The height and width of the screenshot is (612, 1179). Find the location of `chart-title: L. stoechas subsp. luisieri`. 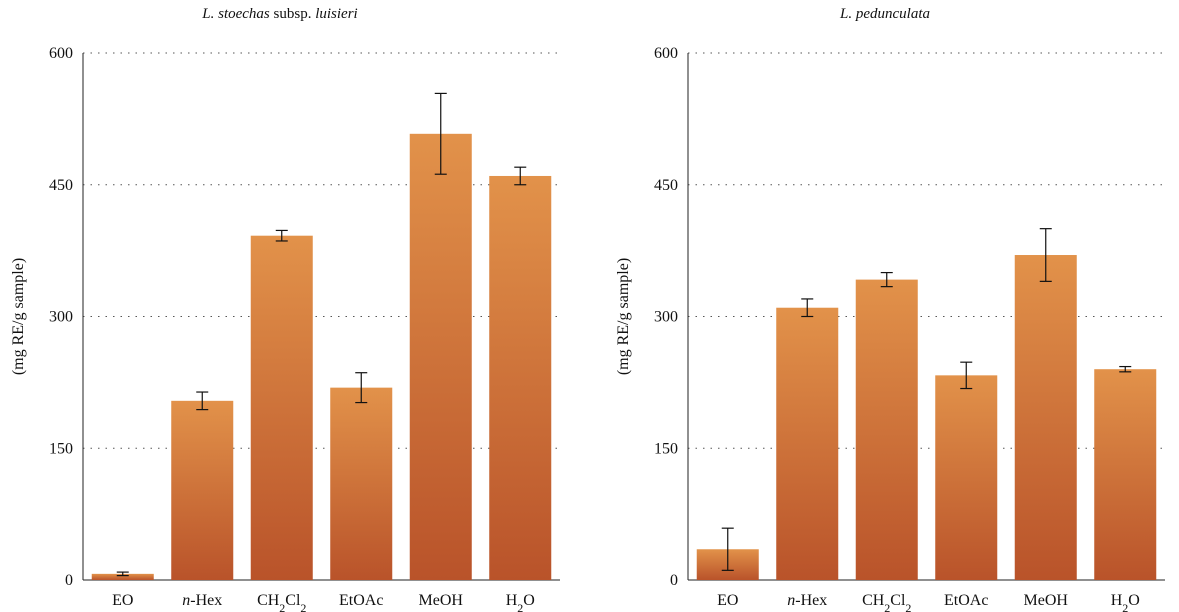

chart-title: L. stoechas subsp. luisieri is located at coordinates (280, 14).